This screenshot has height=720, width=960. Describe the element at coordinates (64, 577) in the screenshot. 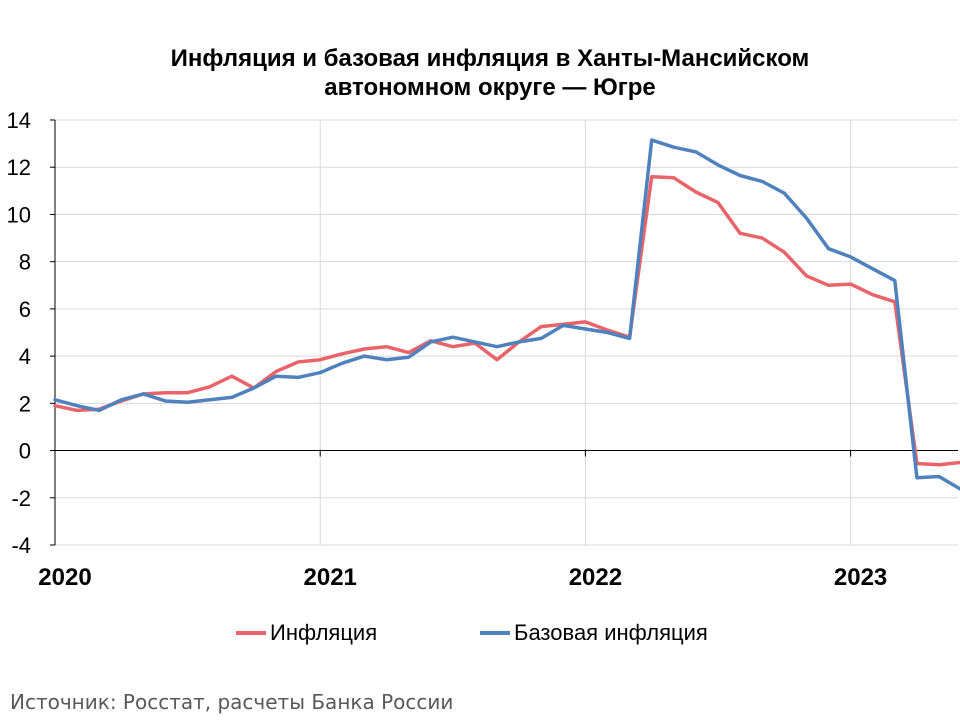

I see `x-tick-label: 2020` at that location.